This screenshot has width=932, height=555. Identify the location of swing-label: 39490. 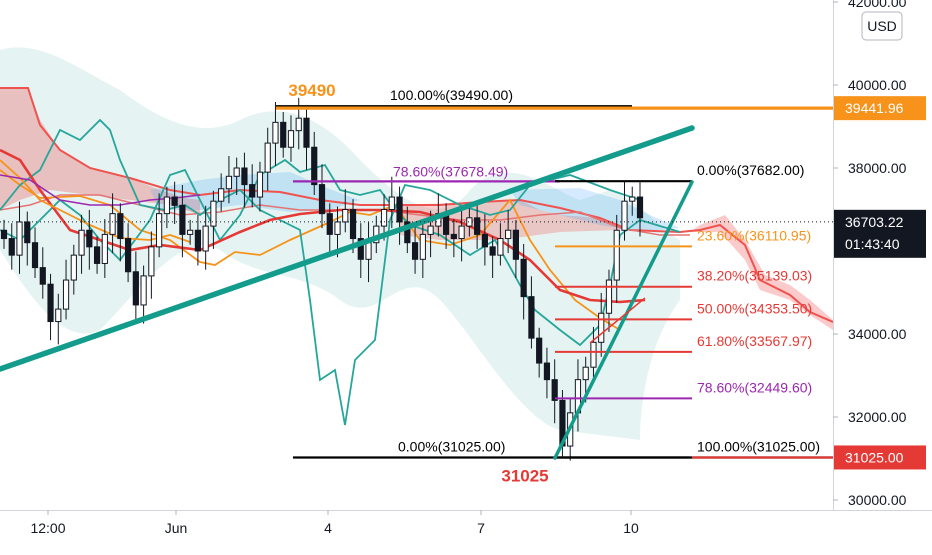
(311, 90).